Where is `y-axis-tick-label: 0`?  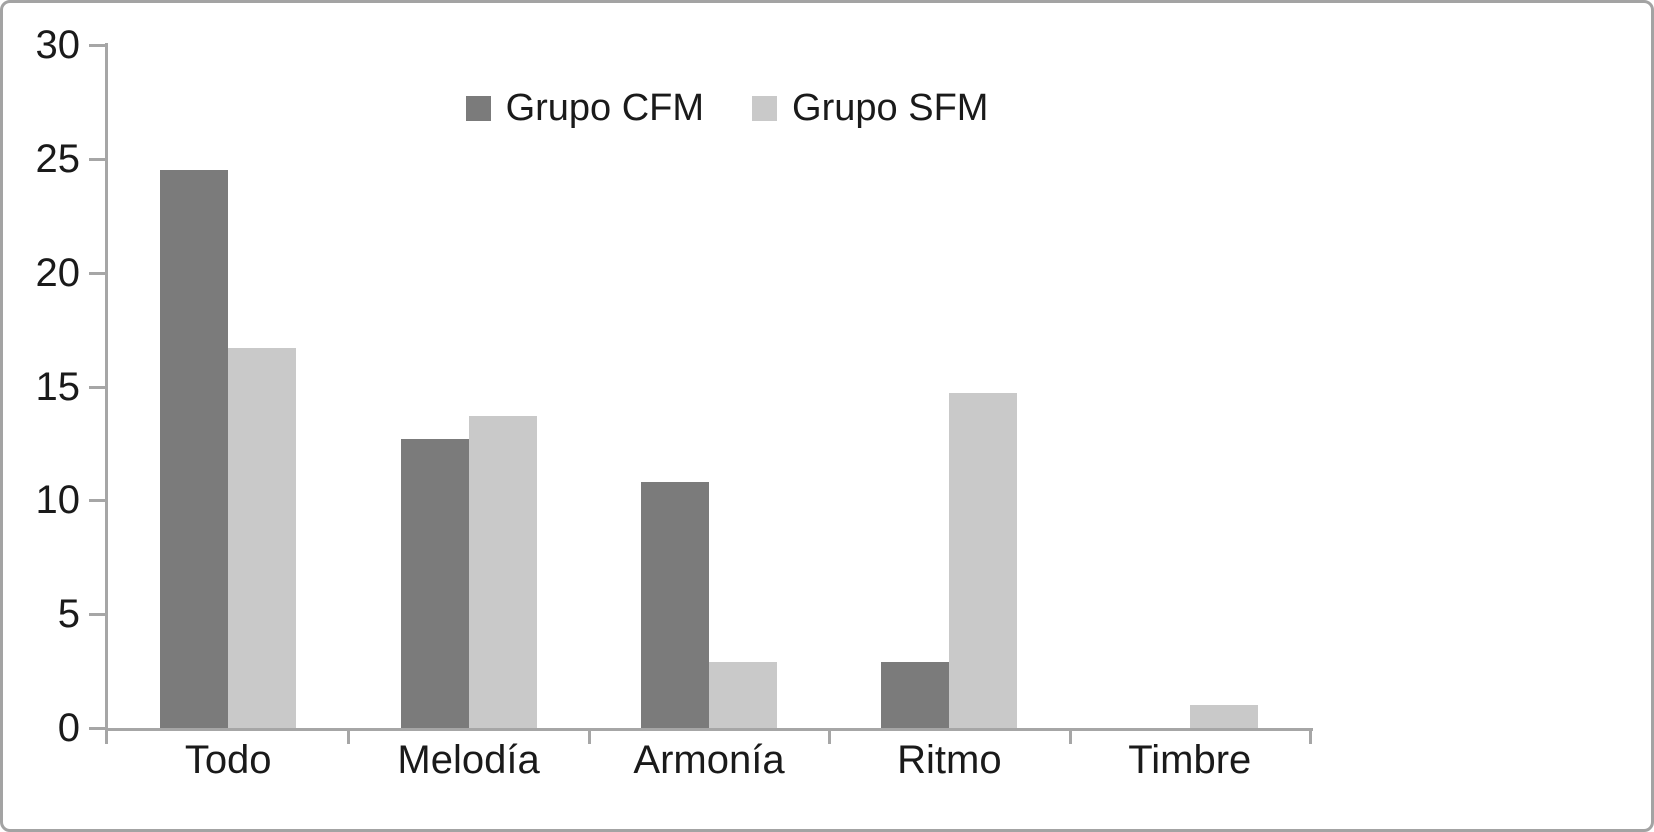 y-axis-tick-label: 0 is located at coordinates (68, 728).